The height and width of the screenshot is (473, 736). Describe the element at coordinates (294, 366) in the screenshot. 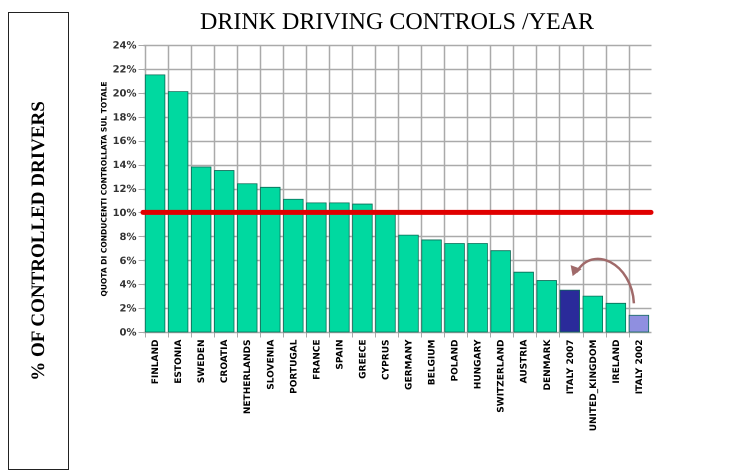

I see `x-tick-label: PORTUGAL` at that location.